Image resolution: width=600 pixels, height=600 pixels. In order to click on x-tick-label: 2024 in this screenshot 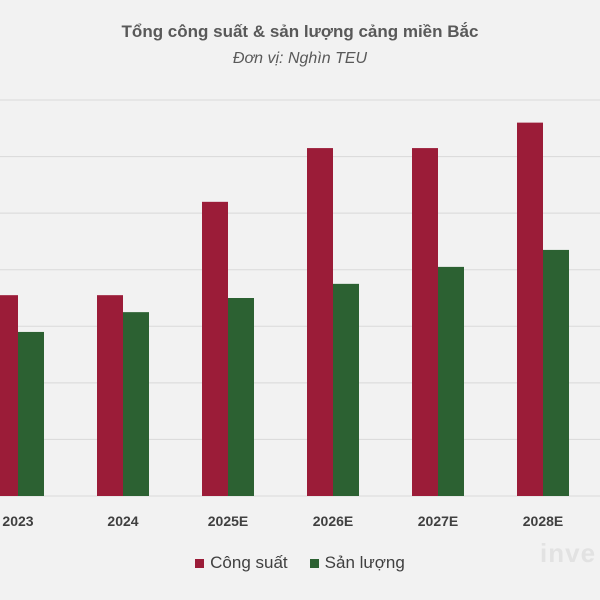, I will do `click(122, 521)`.